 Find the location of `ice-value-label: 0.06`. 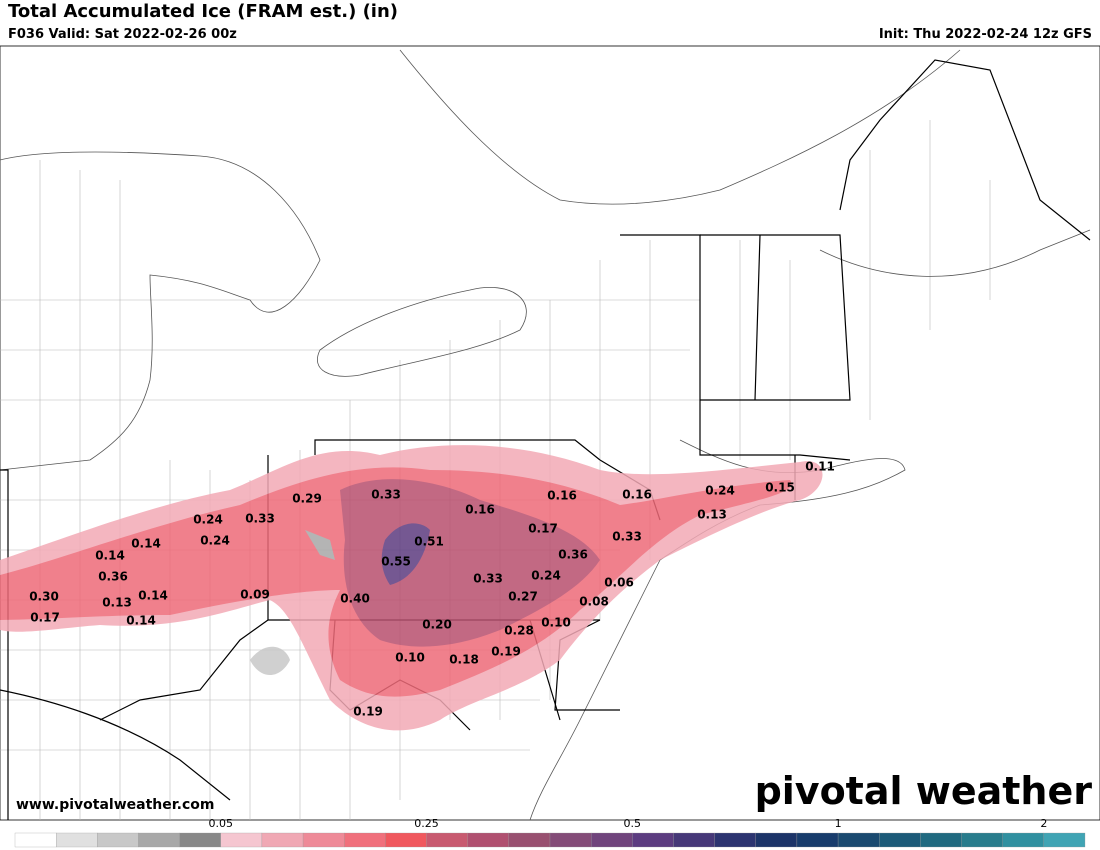

ice-value-label: 0.06 is located at coordinates (619, 583).